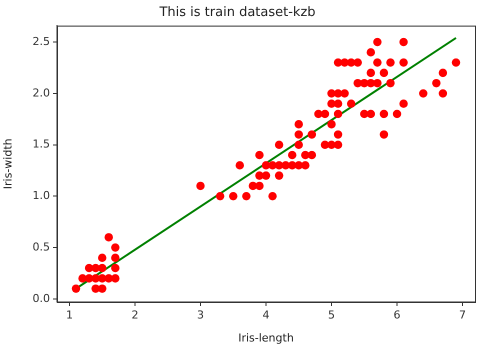 The width and height of the screenshot is (500, 347). Describe the element at coordinates (397, 315) in the screenshot. I see `x-tick-label: 6` at that location.